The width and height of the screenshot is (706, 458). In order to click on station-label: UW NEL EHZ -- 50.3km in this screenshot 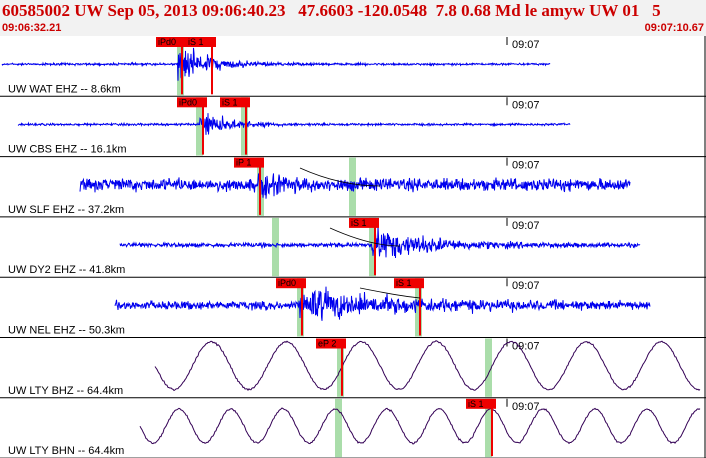, I will do `click(66, 331)`.